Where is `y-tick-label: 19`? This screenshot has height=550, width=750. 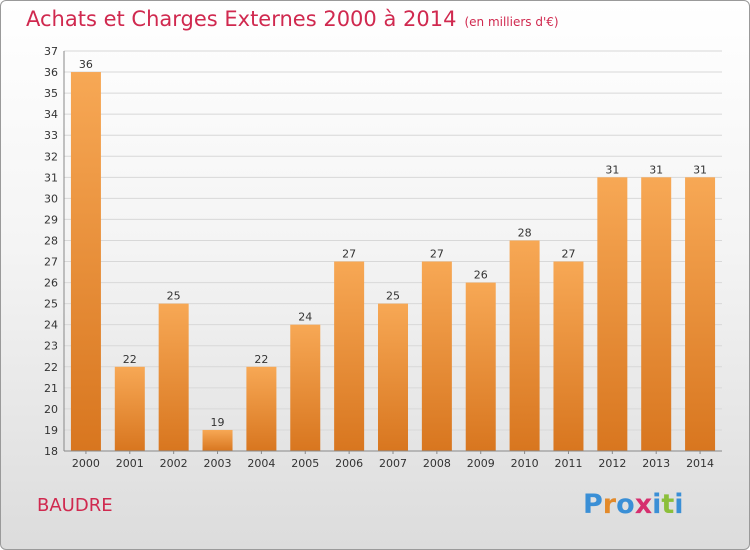 y-tick-label: 19 is located at coordinates (51, 430).